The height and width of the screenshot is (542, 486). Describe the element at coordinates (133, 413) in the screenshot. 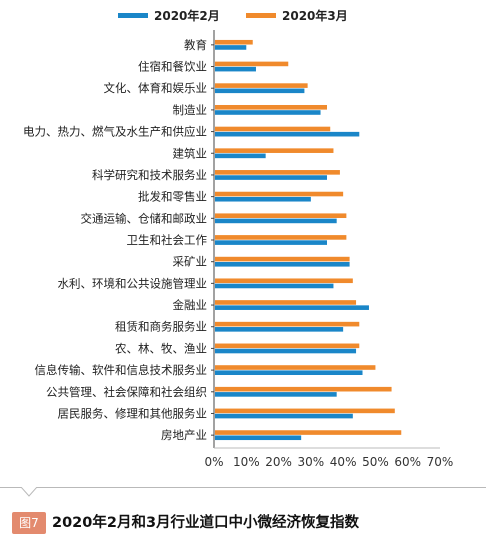

I see `category-label: 居民服务、修理和其他服务业` at that location.